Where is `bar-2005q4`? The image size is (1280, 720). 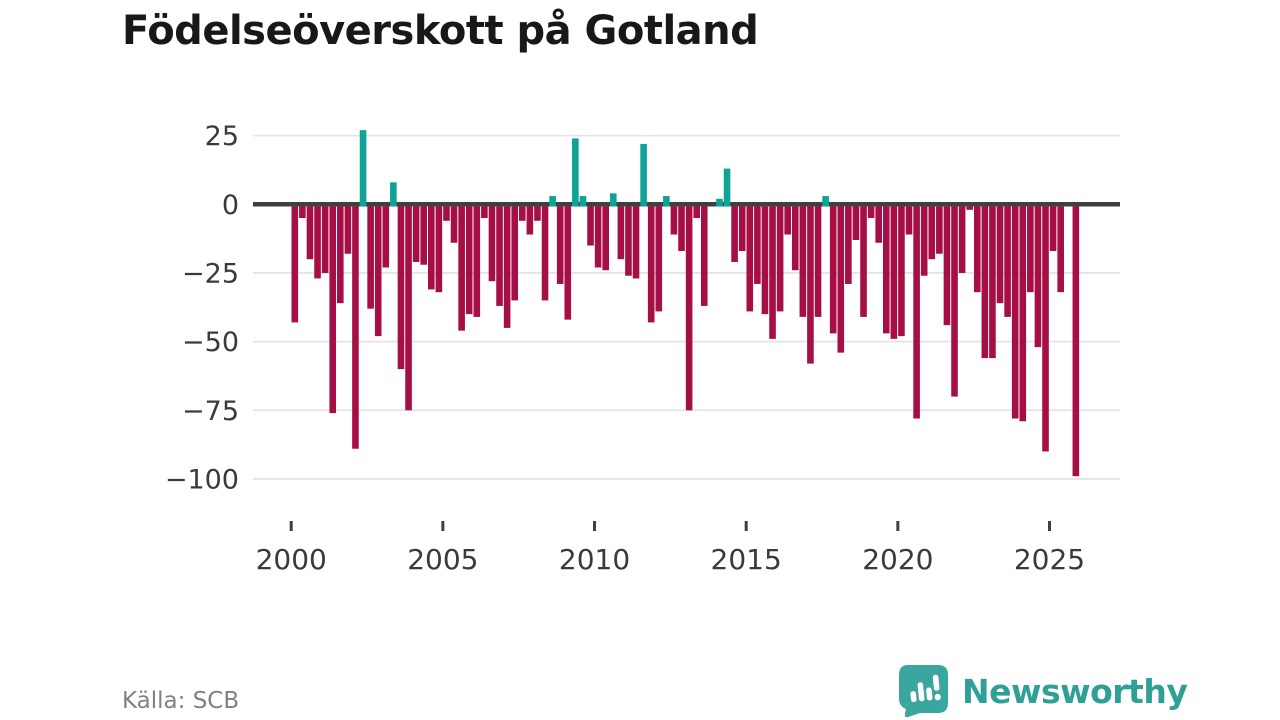
bar-2005q4 is located at coordinates (469, 260).